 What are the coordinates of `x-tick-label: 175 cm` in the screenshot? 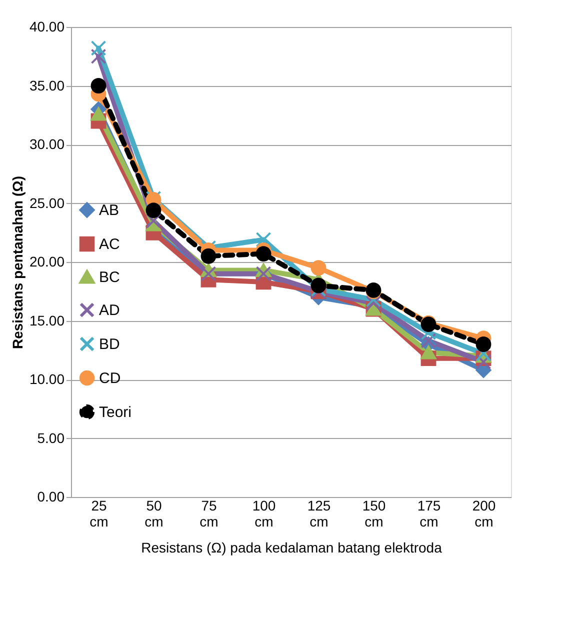 It's located at (429, 514).